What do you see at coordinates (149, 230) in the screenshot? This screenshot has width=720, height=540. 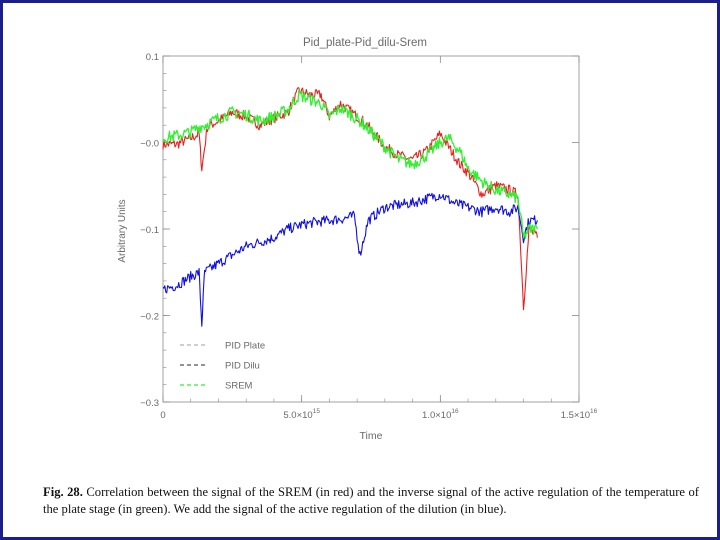 I see `y-tick-label: −0.1` at bounding box center [149, 230].